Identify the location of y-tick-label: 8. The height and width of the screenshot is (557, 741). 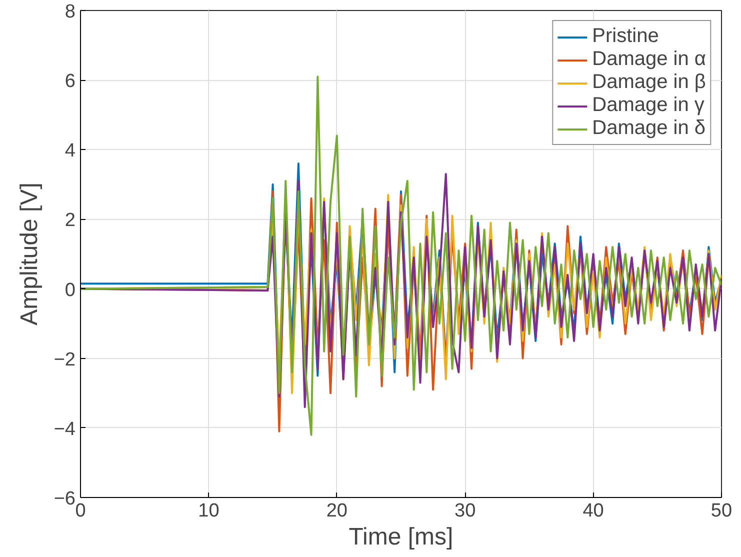
(70, 12).